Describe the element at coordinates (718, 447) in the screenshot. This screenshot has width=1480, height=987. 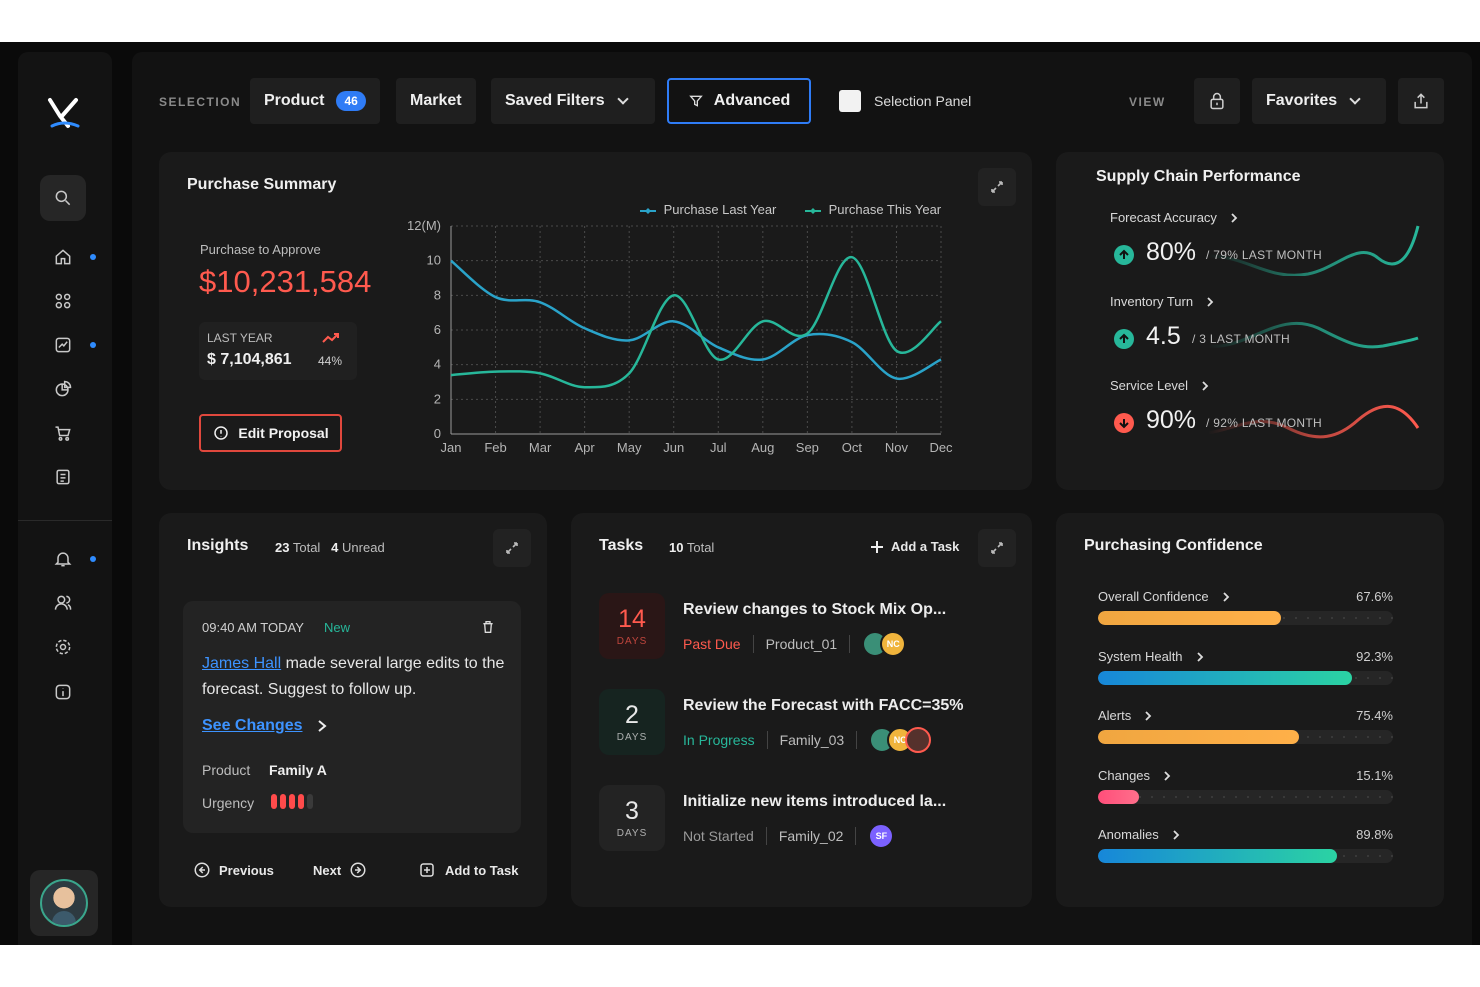
I see `x-tick-label: Jul` at that location.